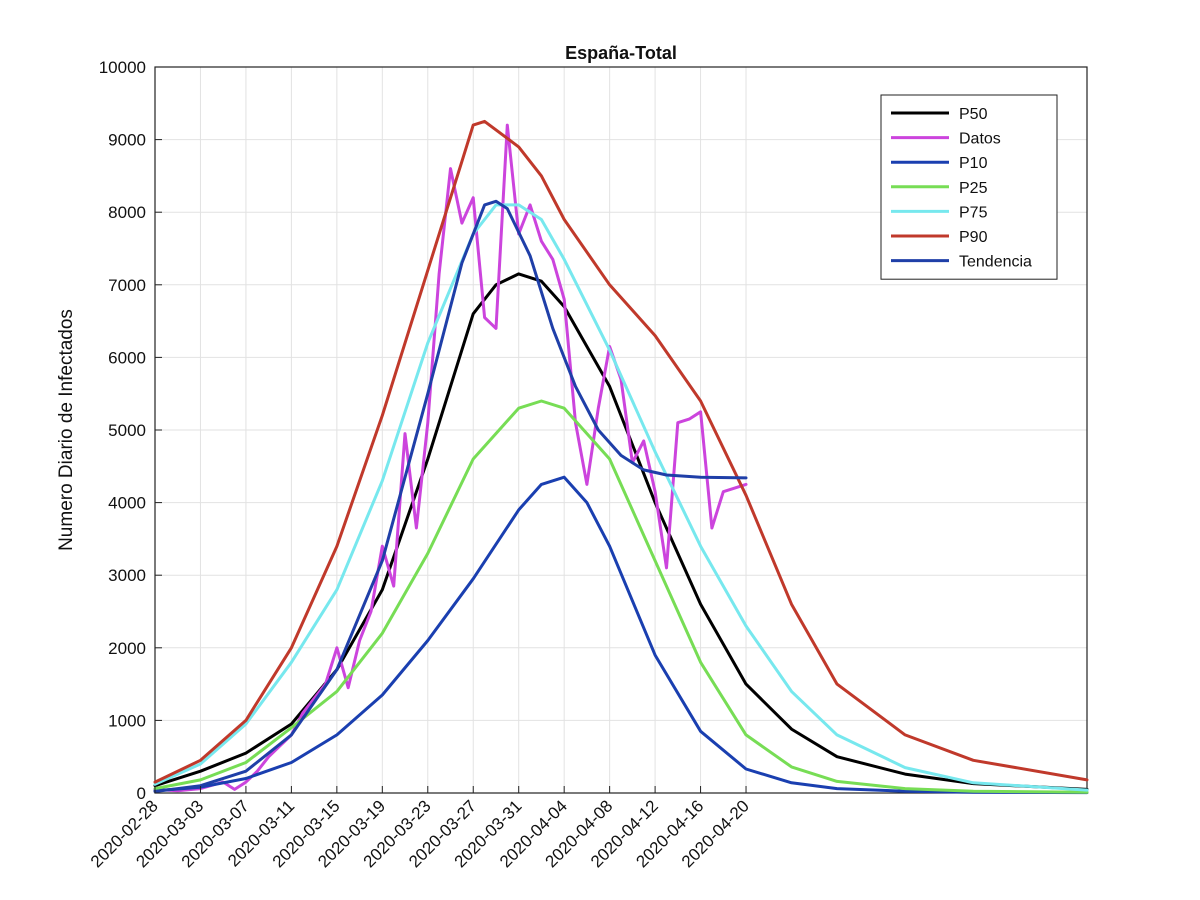  I want to click on legend-label: P50, so click(973, 114).